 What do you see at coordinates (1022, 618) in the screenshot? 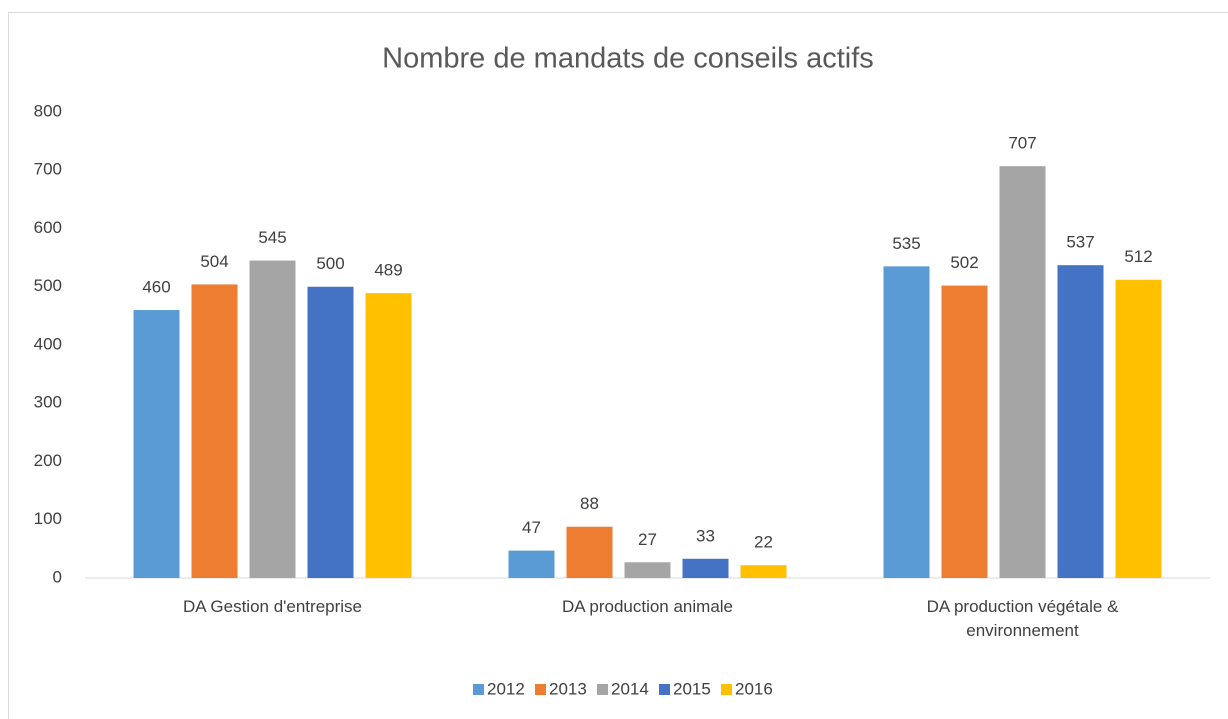
I see `x-tick-label: DA production végétale & environnement` at bounding box center [1022, 618].